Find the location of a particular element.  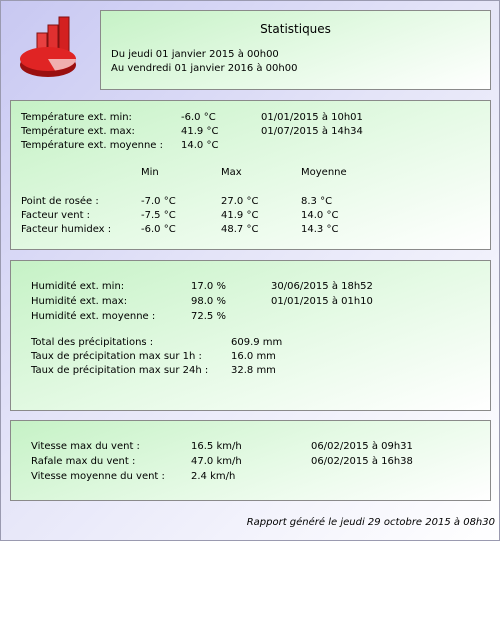

value: 16.5 km/h is located at coordinates (216, 446).